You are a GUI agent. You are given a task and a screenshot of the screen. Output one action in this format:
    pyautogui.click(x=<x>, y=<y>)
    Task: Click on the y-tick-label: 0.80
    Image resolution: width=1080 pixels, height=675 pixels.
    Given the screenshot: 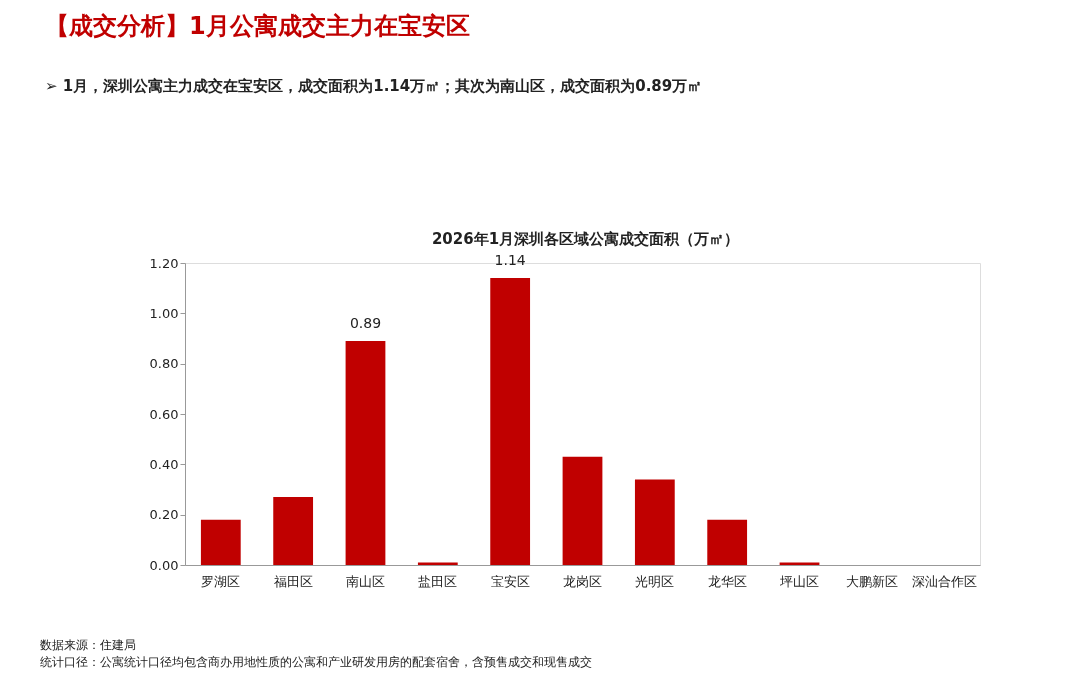 What is the action you would take?
    pyautogui.click(x=164, y=364)
    